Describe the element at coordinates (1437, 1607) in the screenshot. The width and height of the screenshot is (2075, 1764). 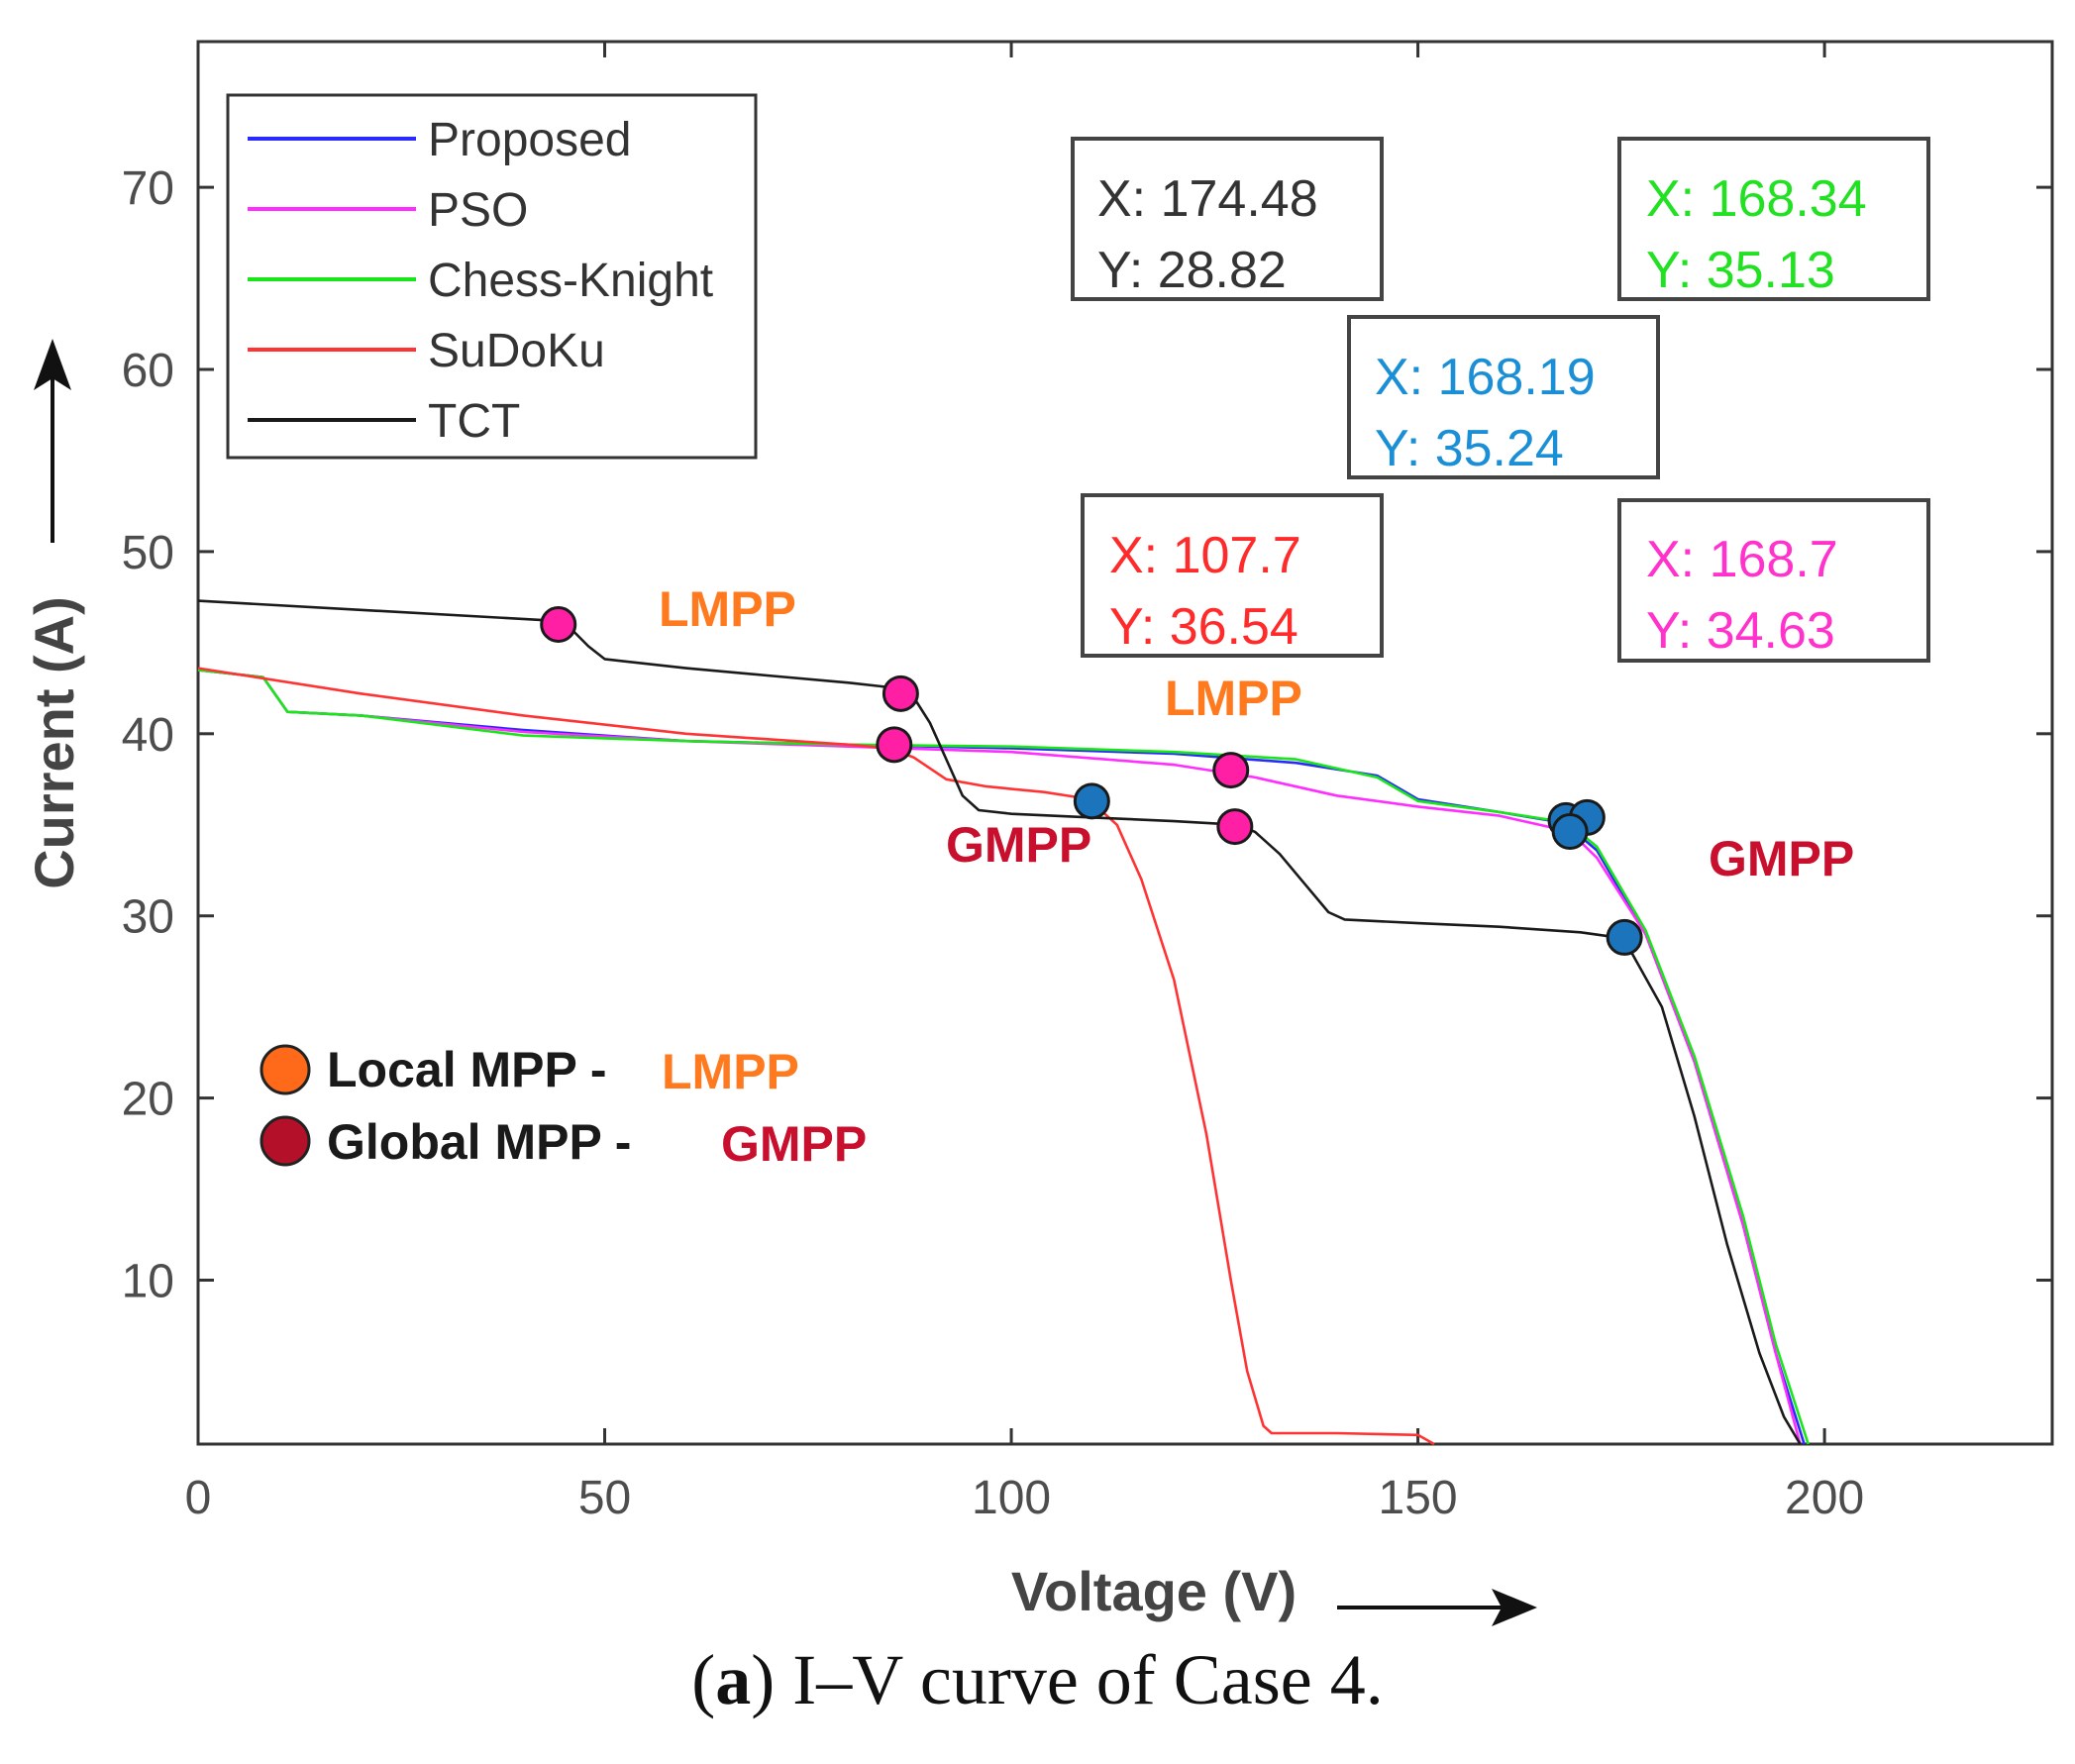
I see `x-axis-arrow` at that location.